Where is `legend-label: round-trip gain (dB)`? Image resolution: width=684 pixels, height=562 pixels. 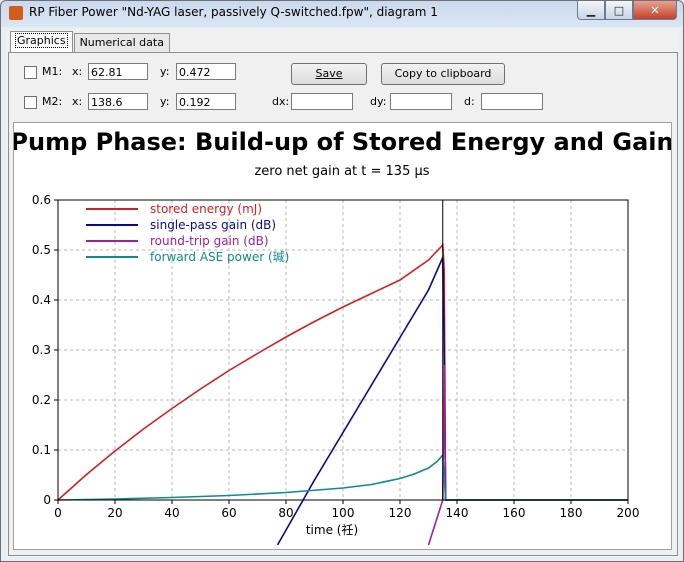 legend-label: round-trip gain (dB) is located at coordinates (209, 241).